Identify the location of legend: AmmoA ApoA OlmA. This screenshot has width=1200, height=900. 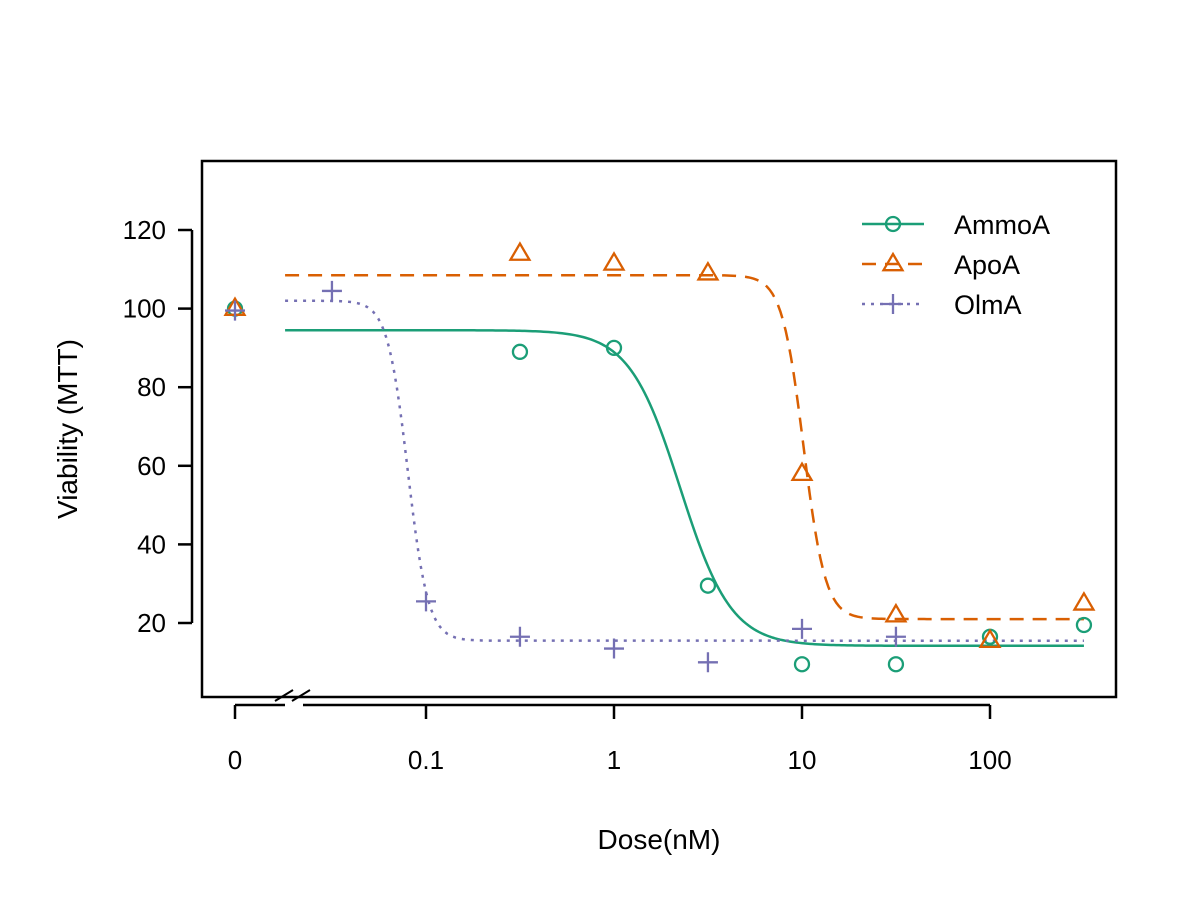
(956, 265).